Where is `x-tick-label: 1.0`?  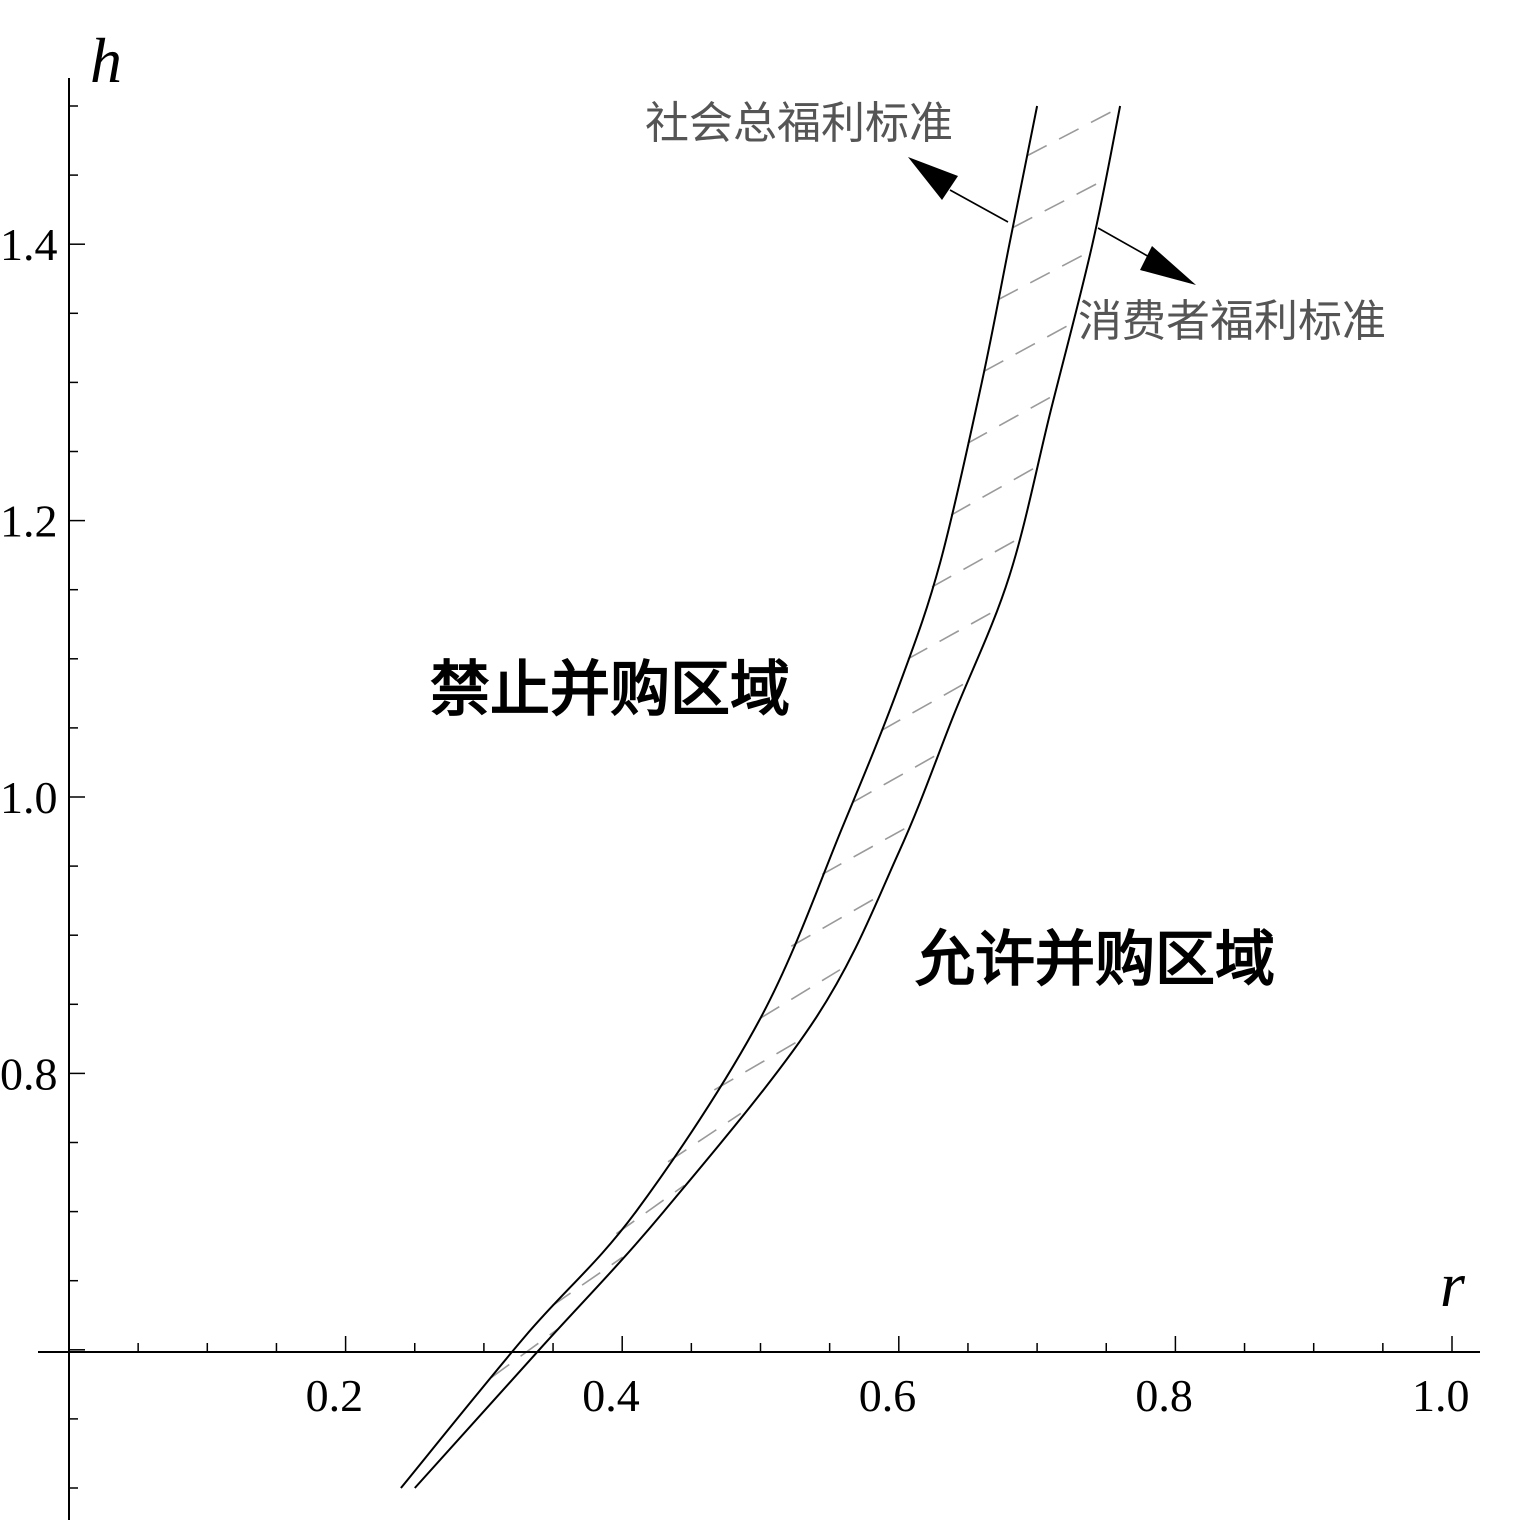 x-tick-label: 1.0 is located at coordinates (1441, 1395).